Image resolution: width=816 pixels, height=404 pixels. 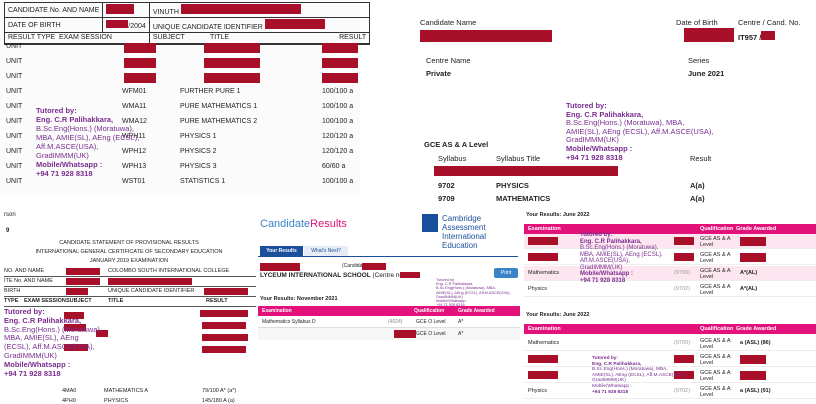 What do you see at coordinates (207, 27) in the screenshot?
I see `uci-label: UNIQUE CANDIDATE IDENTIFIER` at bounding box center [207, 27].